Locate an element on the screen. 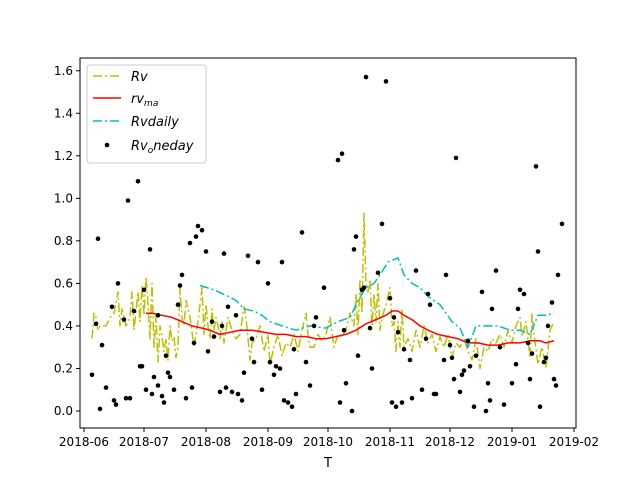 The image size is (640, 480). x-tick-label: 2018-11 is located at coordinates (390, 442).